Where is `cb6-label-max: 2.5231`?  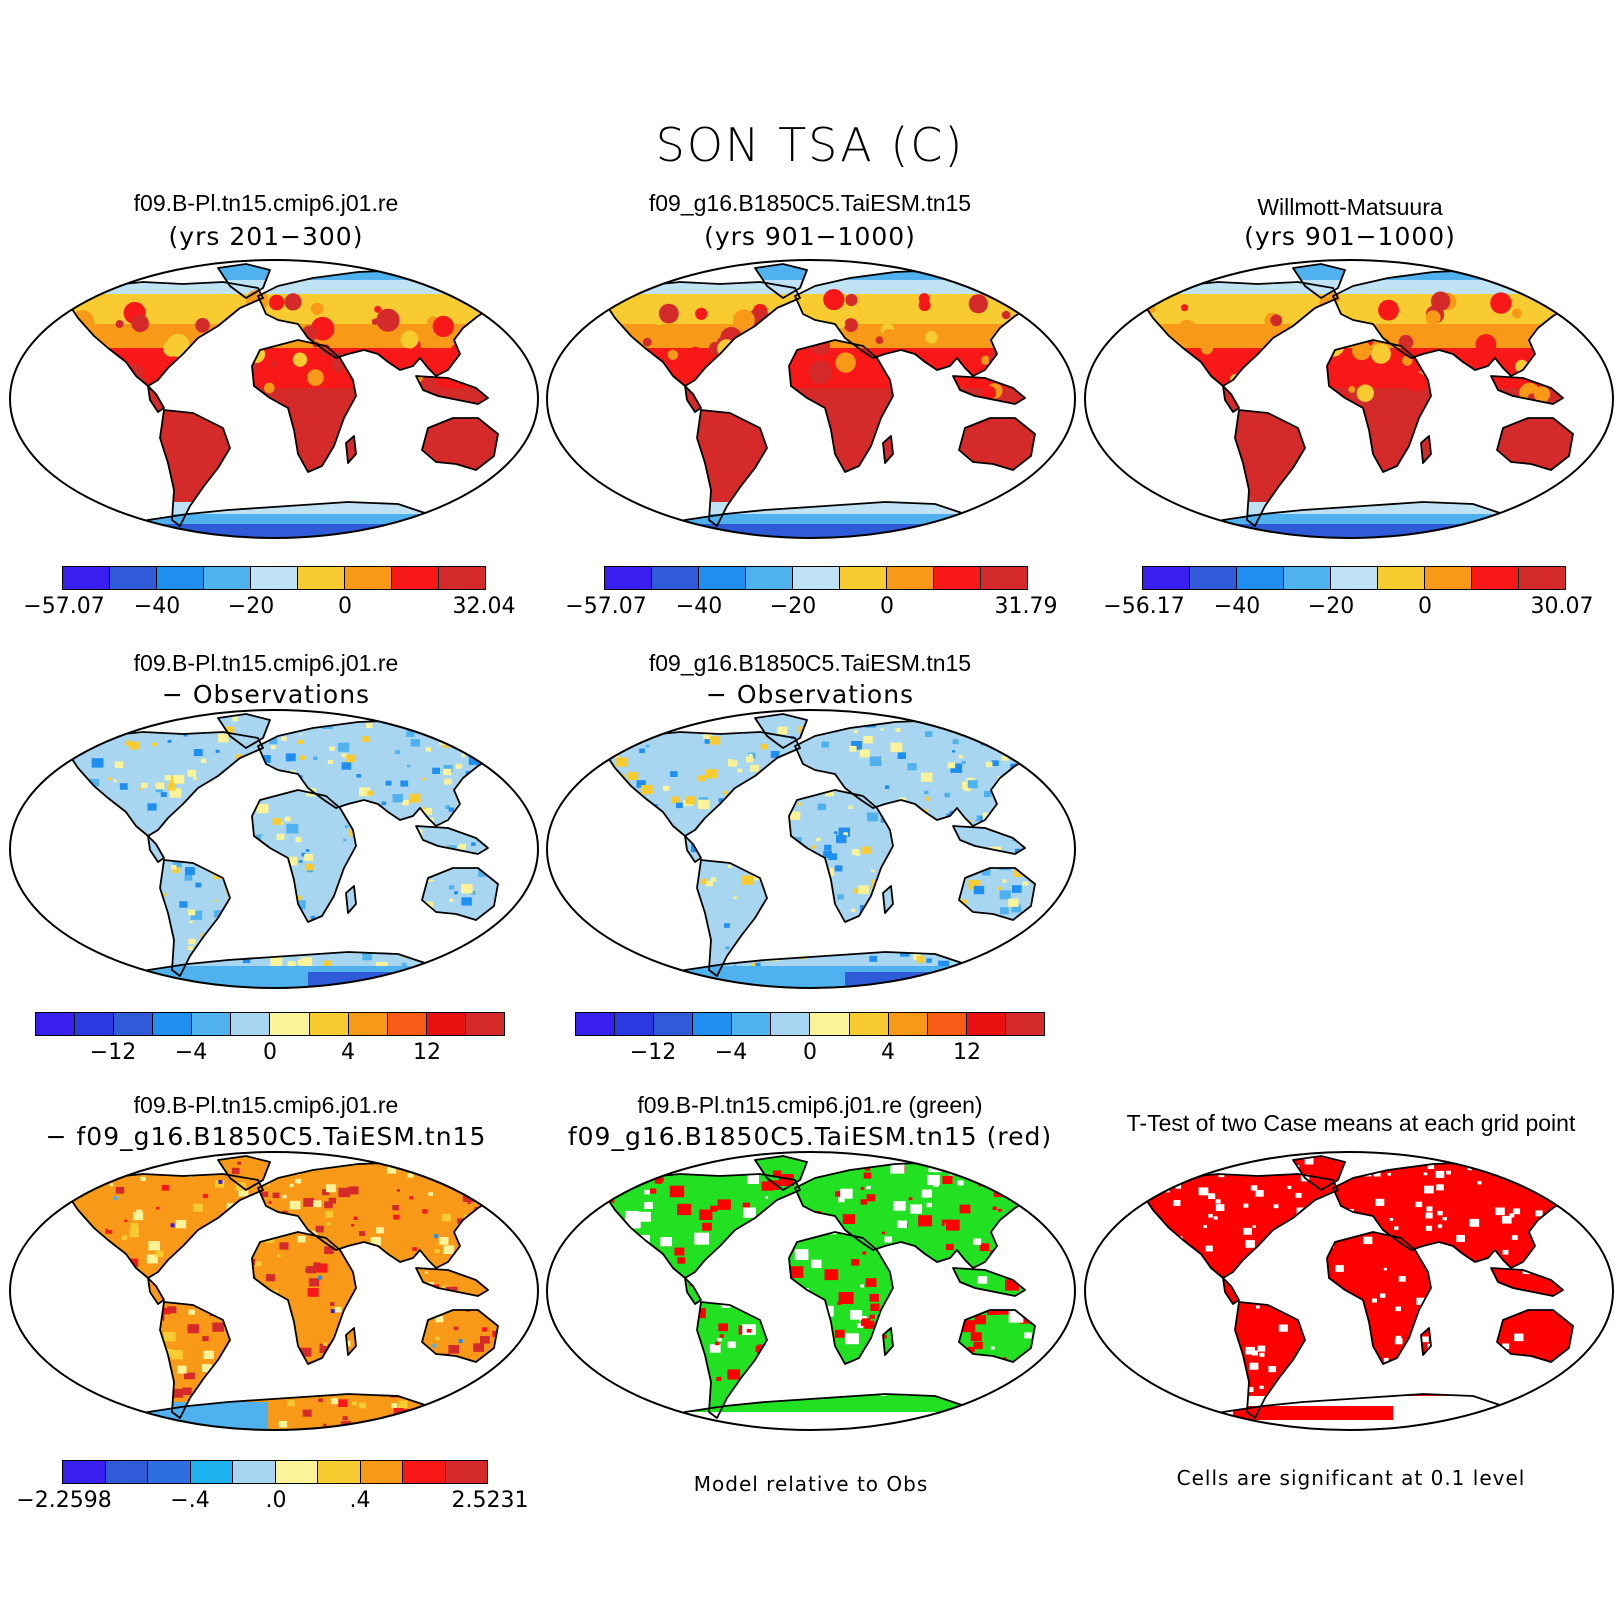
cb6-label-max: 2.5231 is located at coordinates (490, 1500).